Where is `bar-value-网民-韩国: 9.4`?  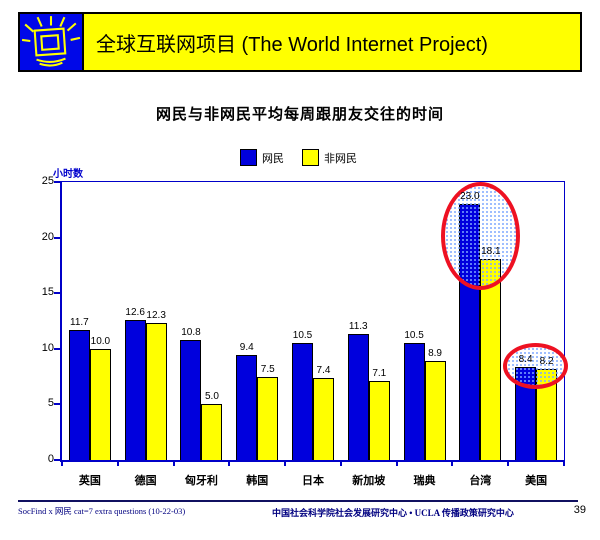
bar-value-网民-韩国: 9.4 is located at coordinates (246, 348).